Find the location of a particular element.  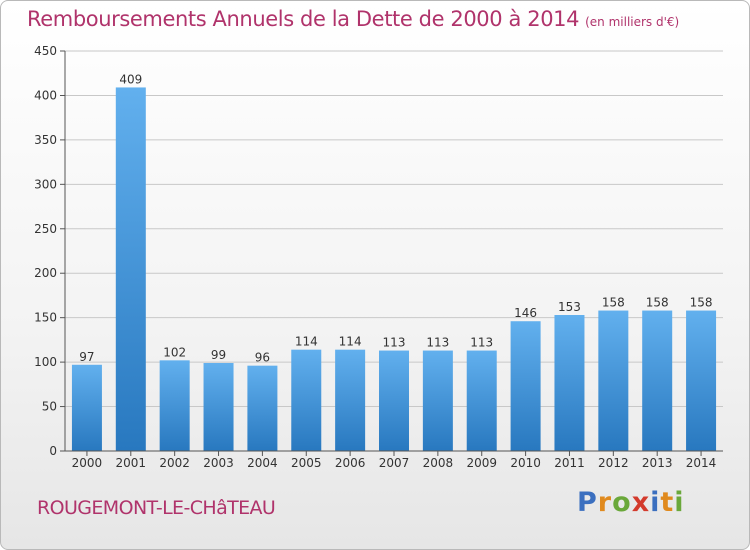

data-label: 97 is located at coordinates (86, 357).